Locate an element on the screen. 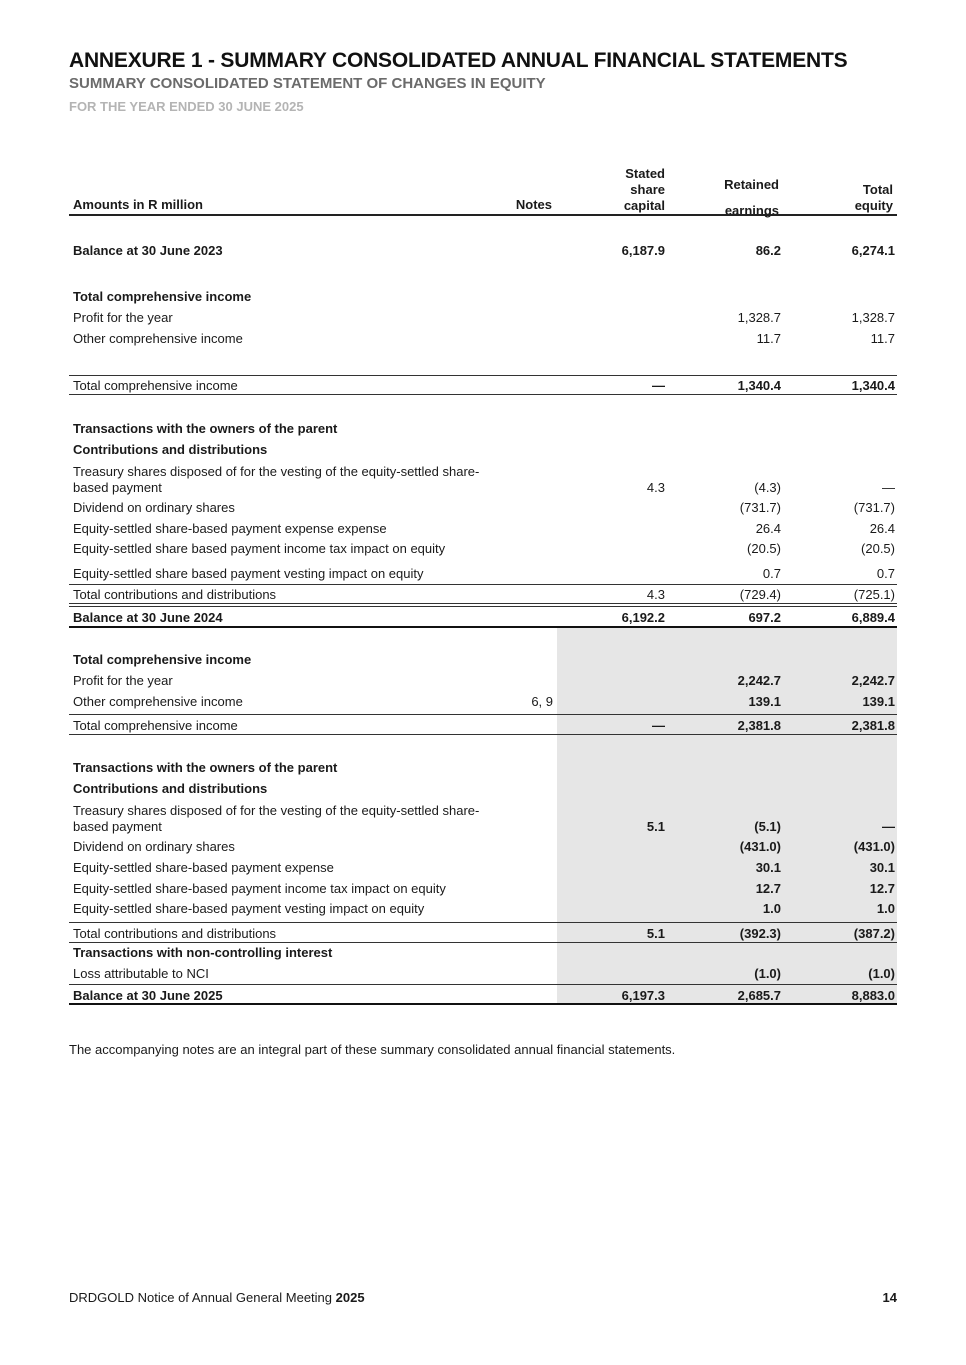 The height and width of the screenshot is (1365, 966). table-row: Other comprehensive income 6, 9 139.1 139.1 is located at coordinates (483, 702).